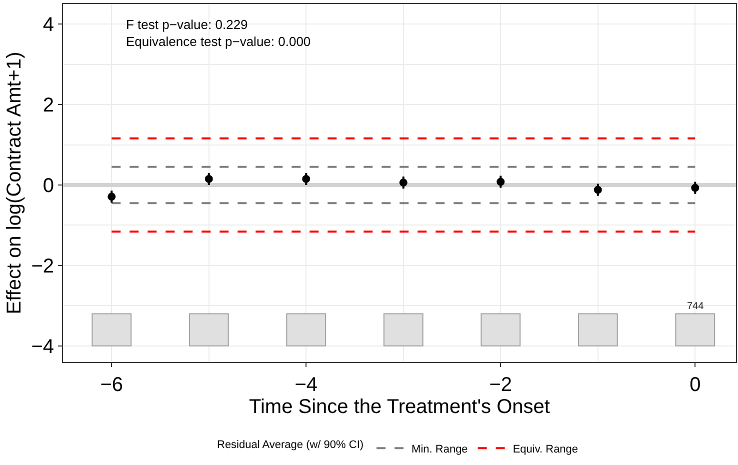 This screenshot has height=465, width=738. Describe the element at coordinates (218, 33) in the screenshot. I see `annotation: F test p−value: 0.229 Equivalence test p−value: 0.000` at that location.